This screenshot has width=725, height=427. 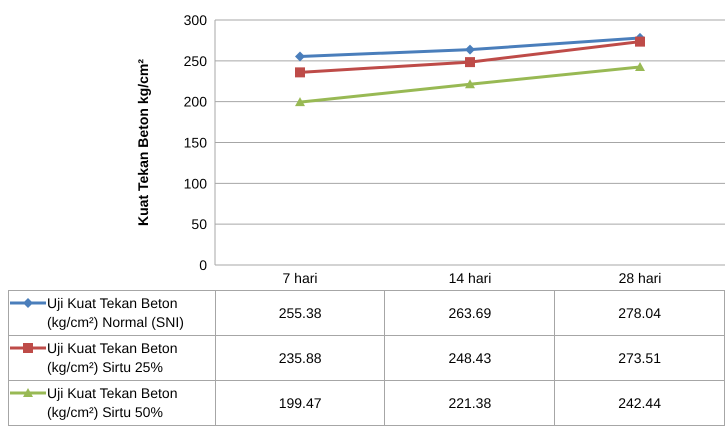 What do you see at coordinates (196, 142) in the screenshot?
I see `y-tick-label: 150` at bounding box center [196, 142].